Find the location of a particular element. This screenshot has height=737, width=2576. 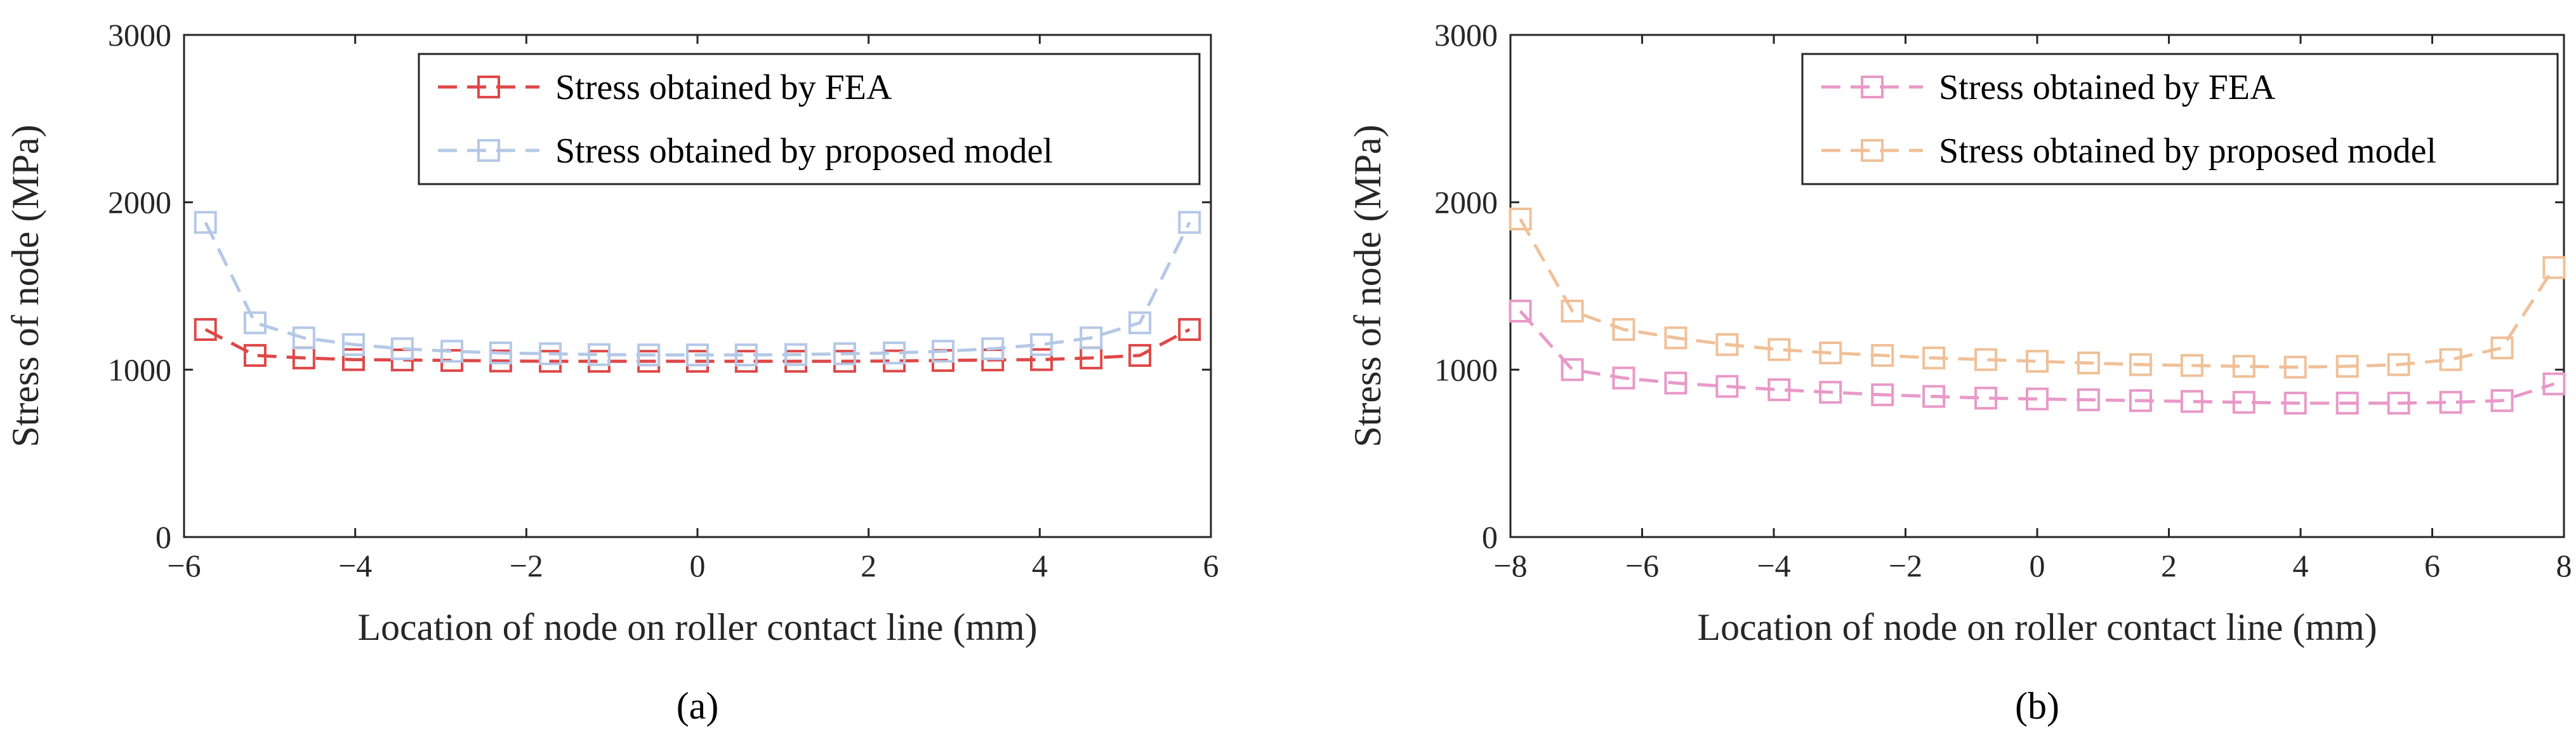

x-tick-label: −8 is located at coordinates (1510, 565).